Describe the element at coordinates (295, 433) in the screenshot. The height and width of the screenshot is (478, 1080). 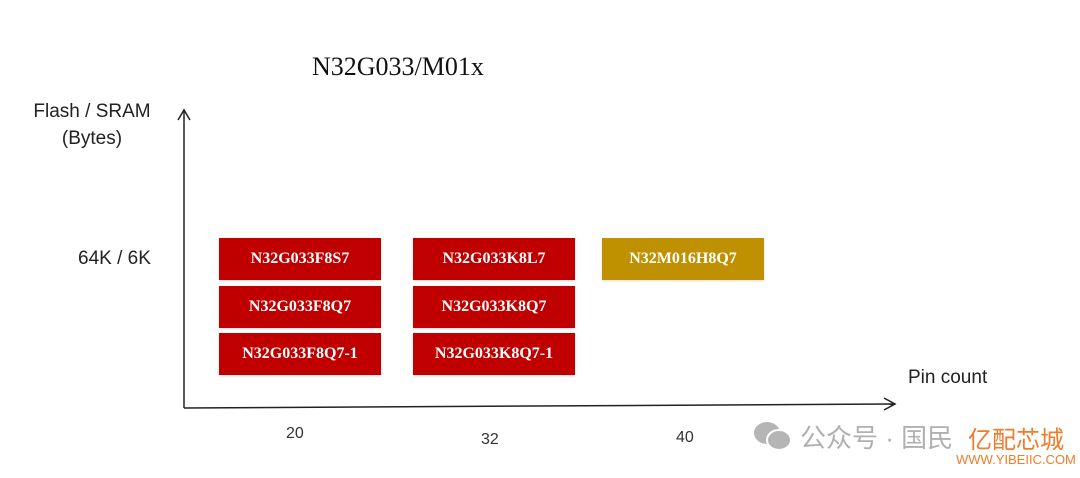
I see `x-tick-20: 20` at that location.